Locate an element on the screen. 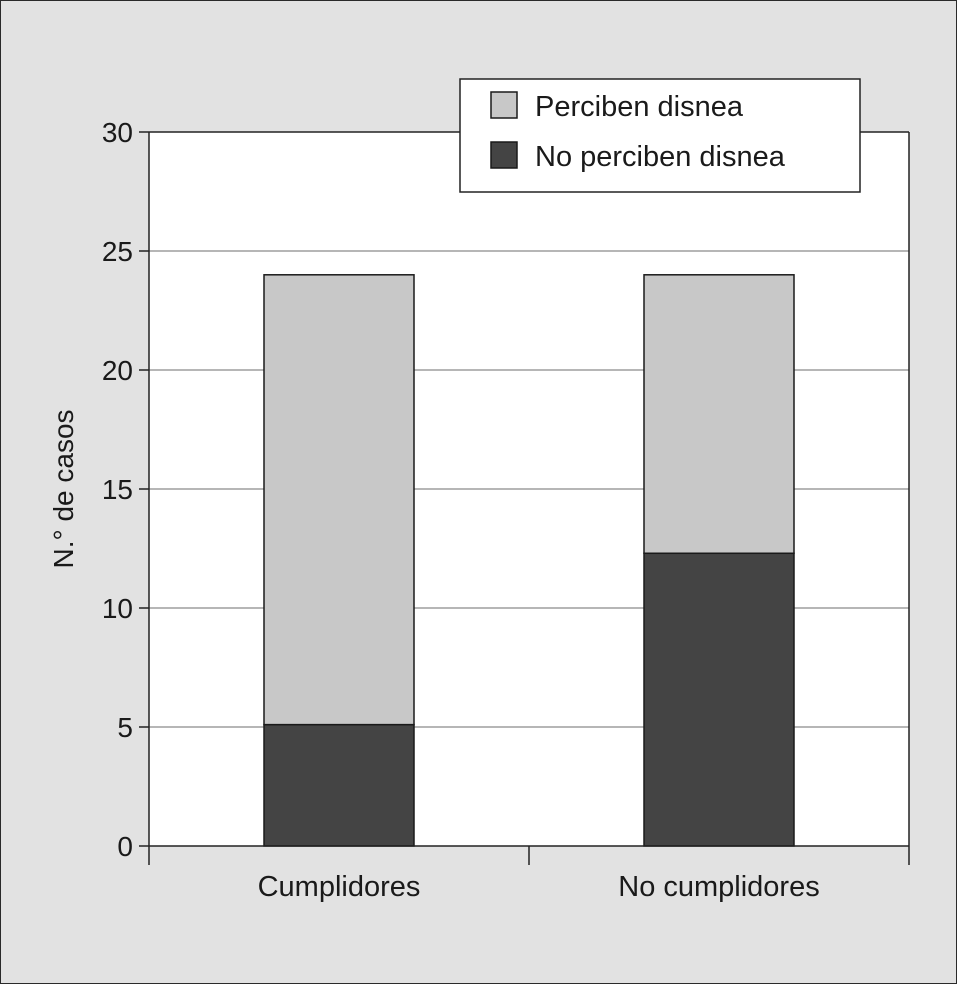  legend: Perciben disnea No perciben disnea is located at coordinates (660, 135).